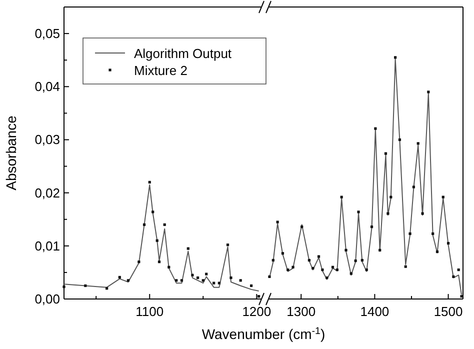  Describe the element at coordinates (47, 86) in the screenshot. I see `y-tick-label: 0,04` at that location.